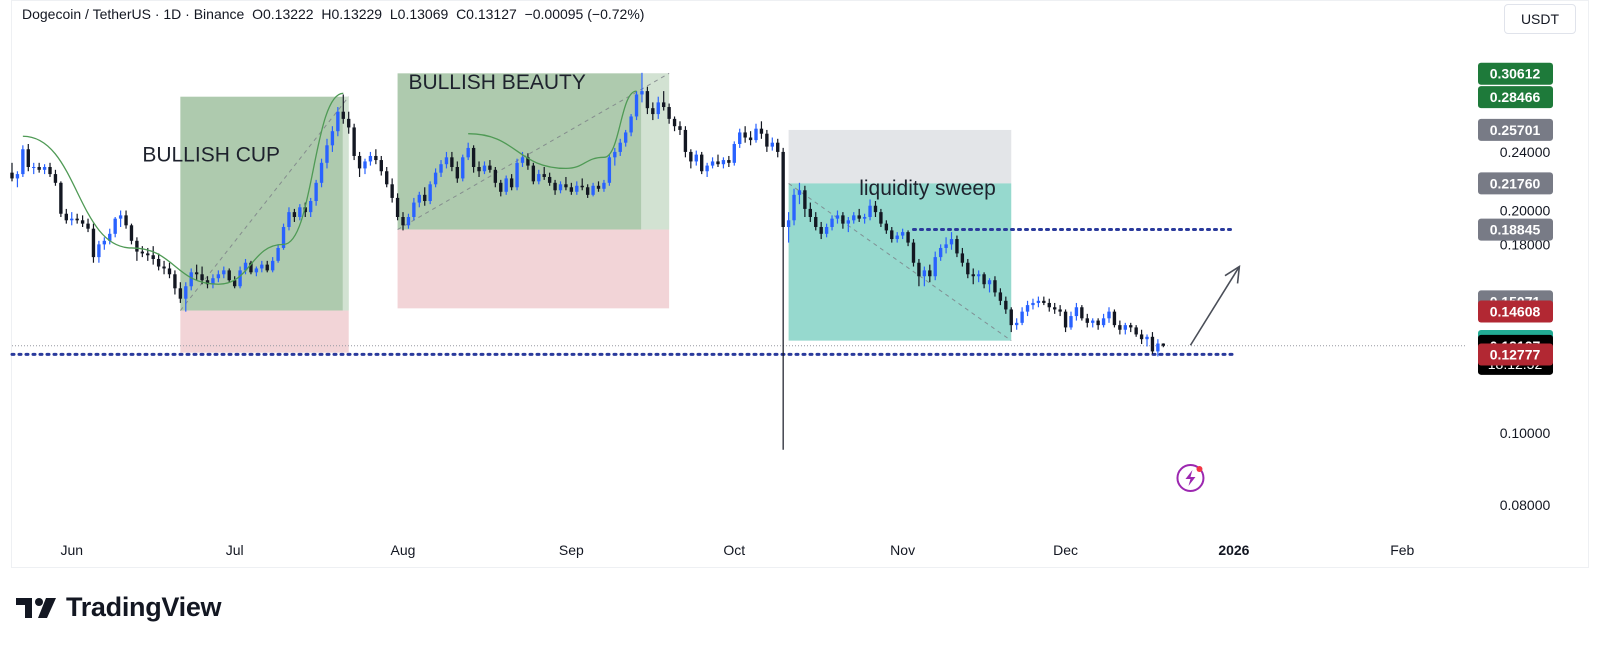 The height and width of the screenshot is (648, 1600). Describe the element at coordinates (211, 154) in the screenshot. I see `annotation-label: BULLISH CUP` at that location.